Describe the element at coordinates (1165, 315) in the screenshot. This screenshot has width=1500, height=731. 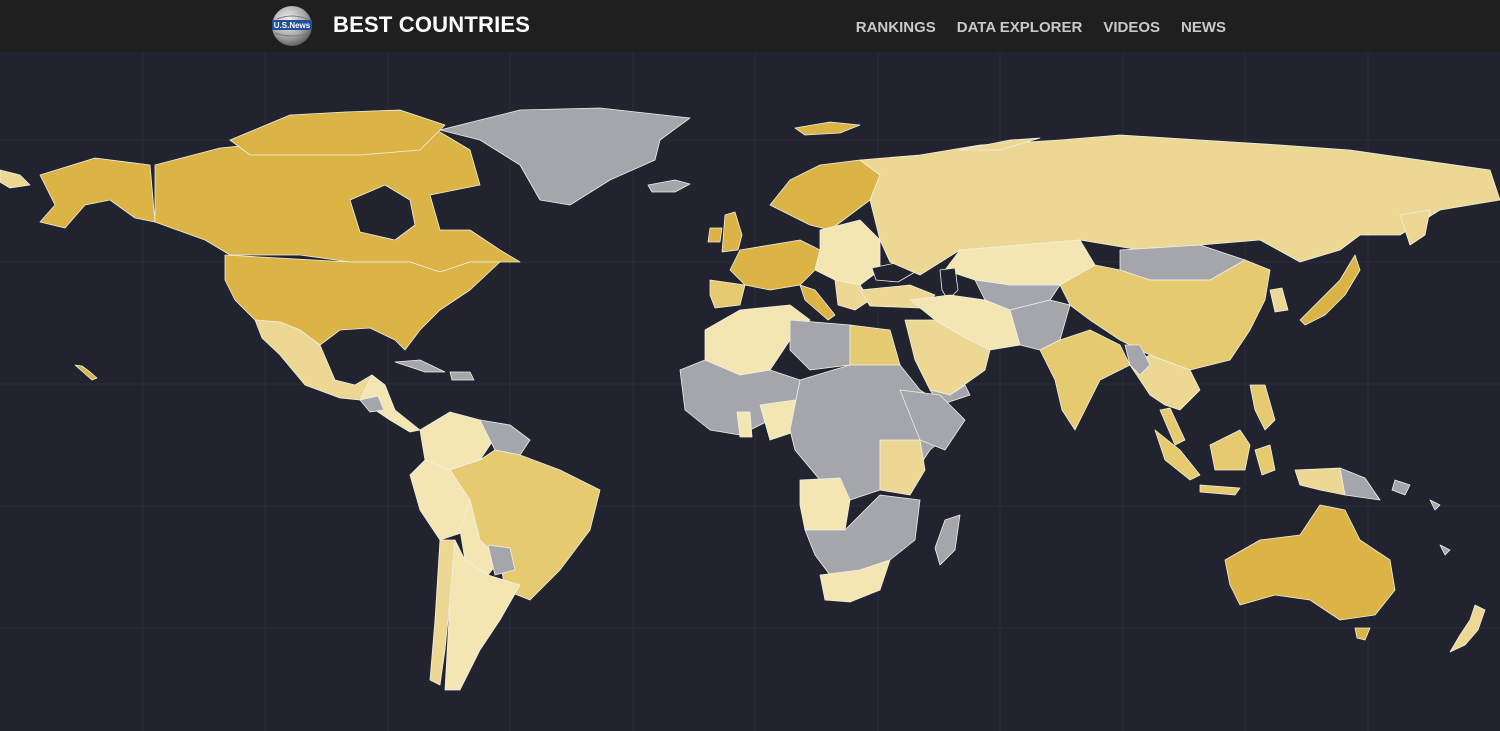
I see `china` at that location.